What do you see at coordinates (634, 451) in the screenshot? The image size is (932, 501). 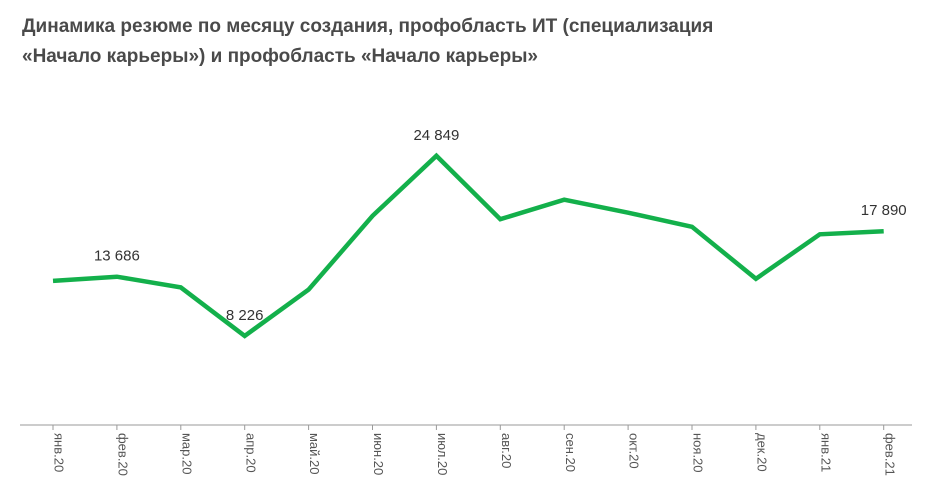 I see `x-tick-label: окт.20` at bounding box center [634, 451].